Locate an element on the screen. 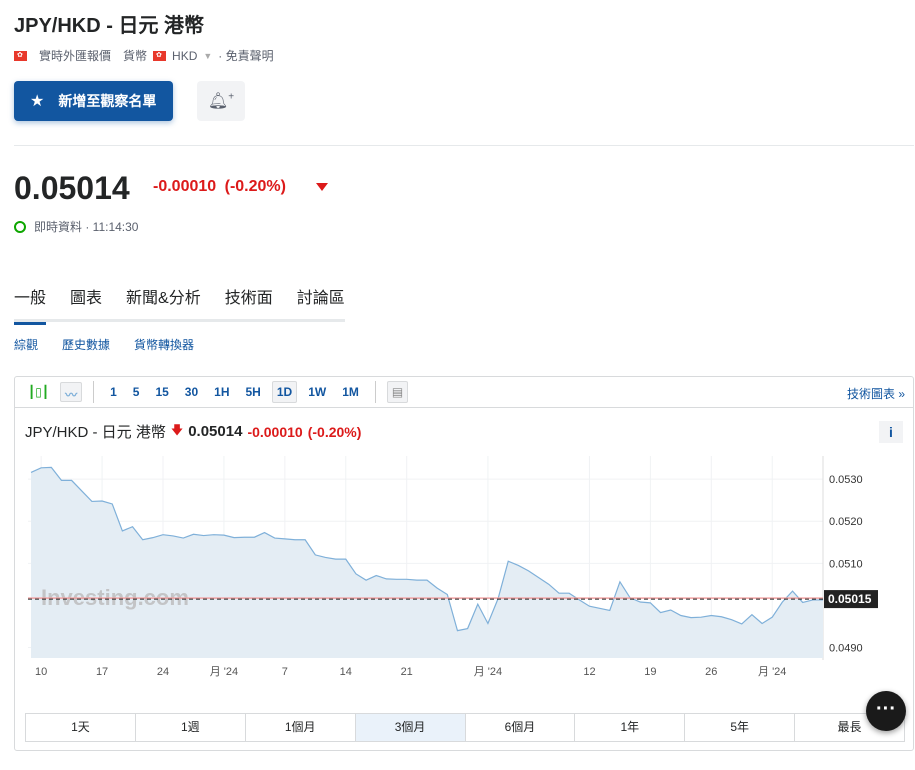  x-tick-label: 24 is located at coordinates (163, 672).